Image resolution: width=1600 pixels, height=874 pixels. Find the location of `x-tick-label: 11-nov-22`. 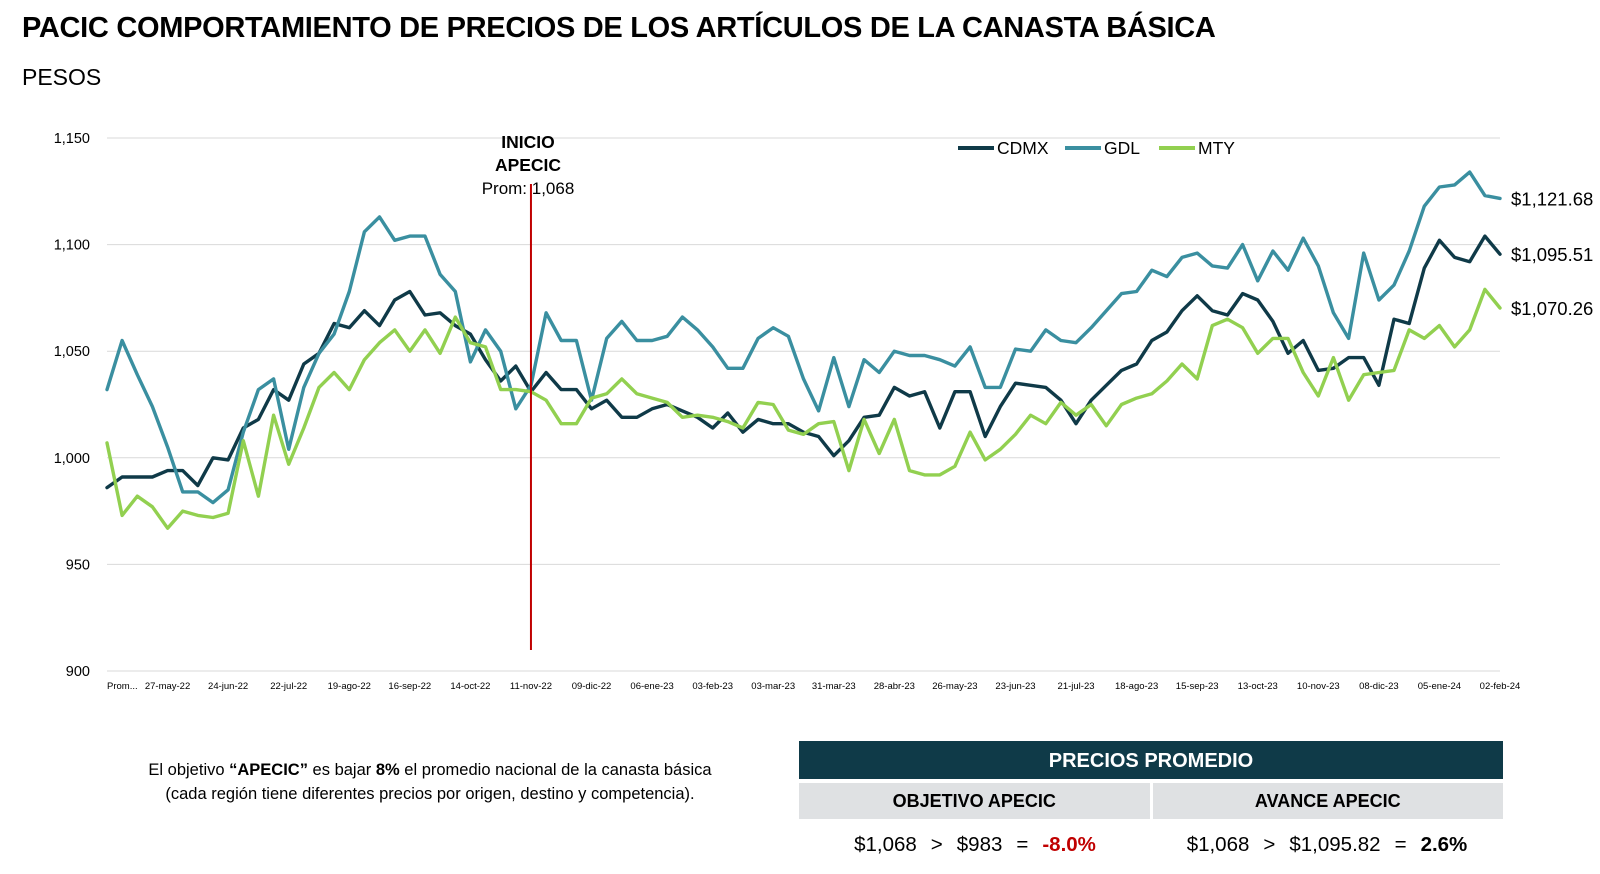

x-tick-label: 11-nov-22 is located at coordinates (531, 686).